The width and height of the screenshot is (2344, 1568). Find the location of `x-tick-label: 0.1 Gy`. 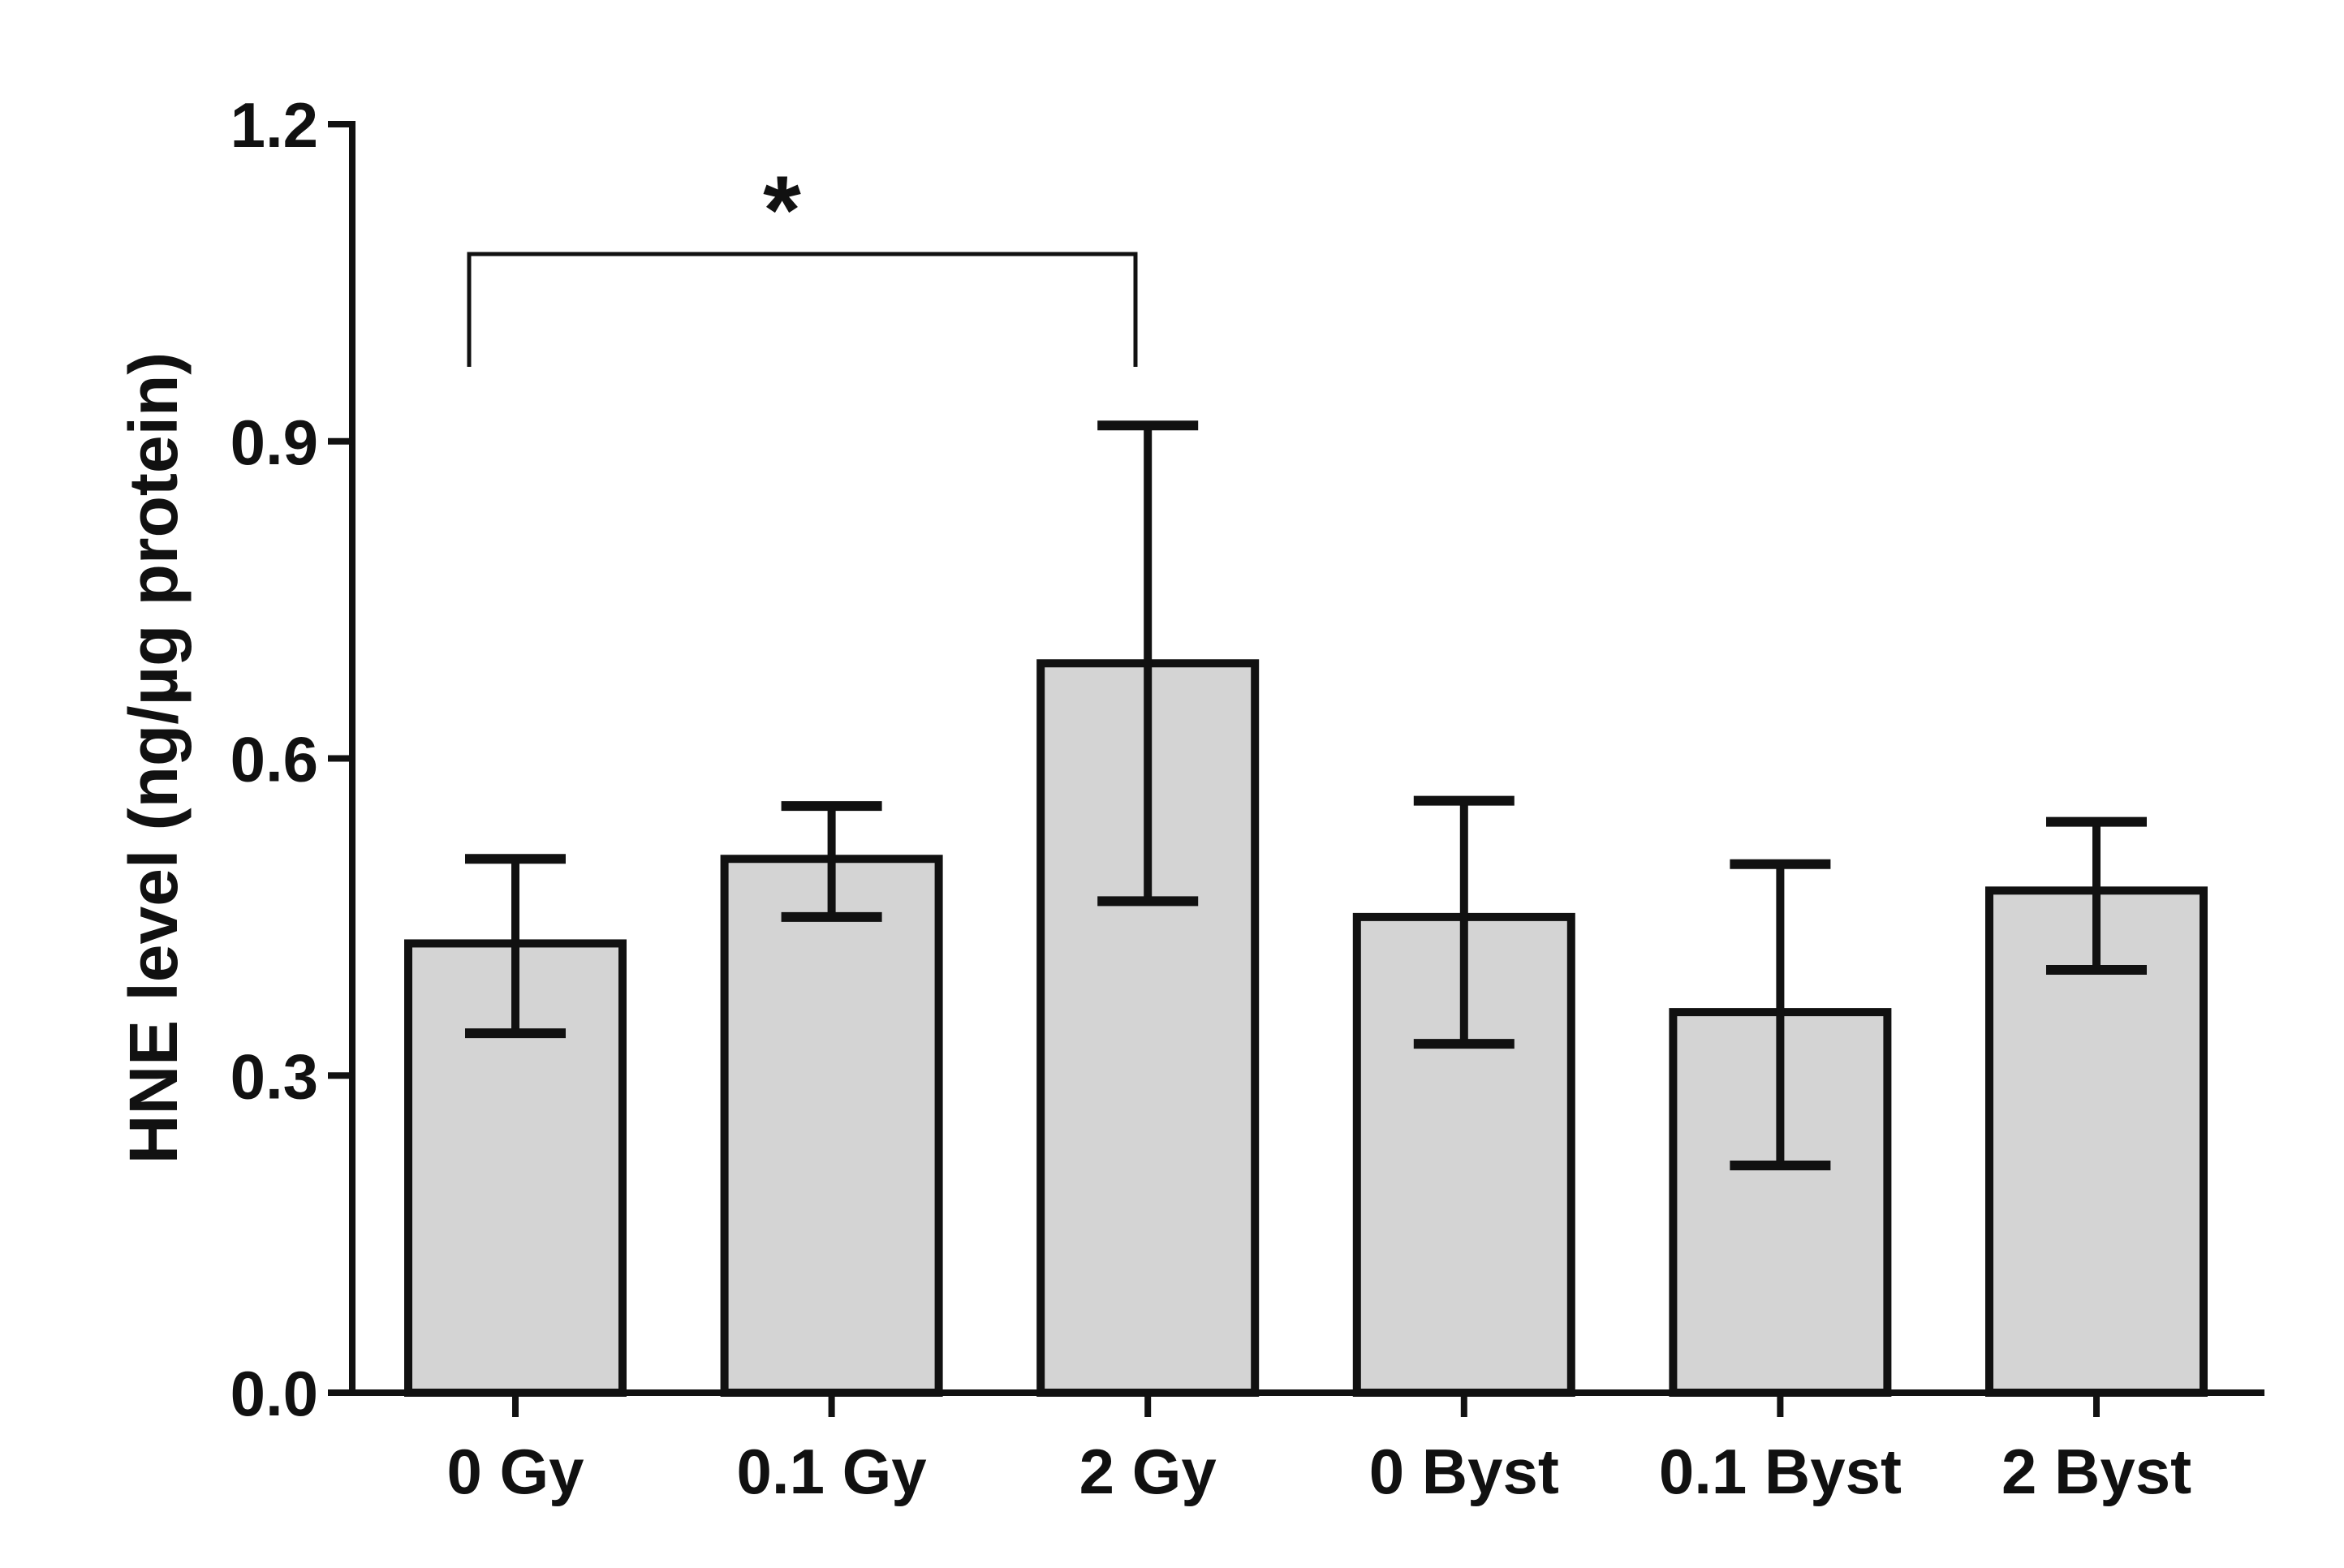

x-tick-label: 0.1 Gy is located at coordinates (832, 1472).